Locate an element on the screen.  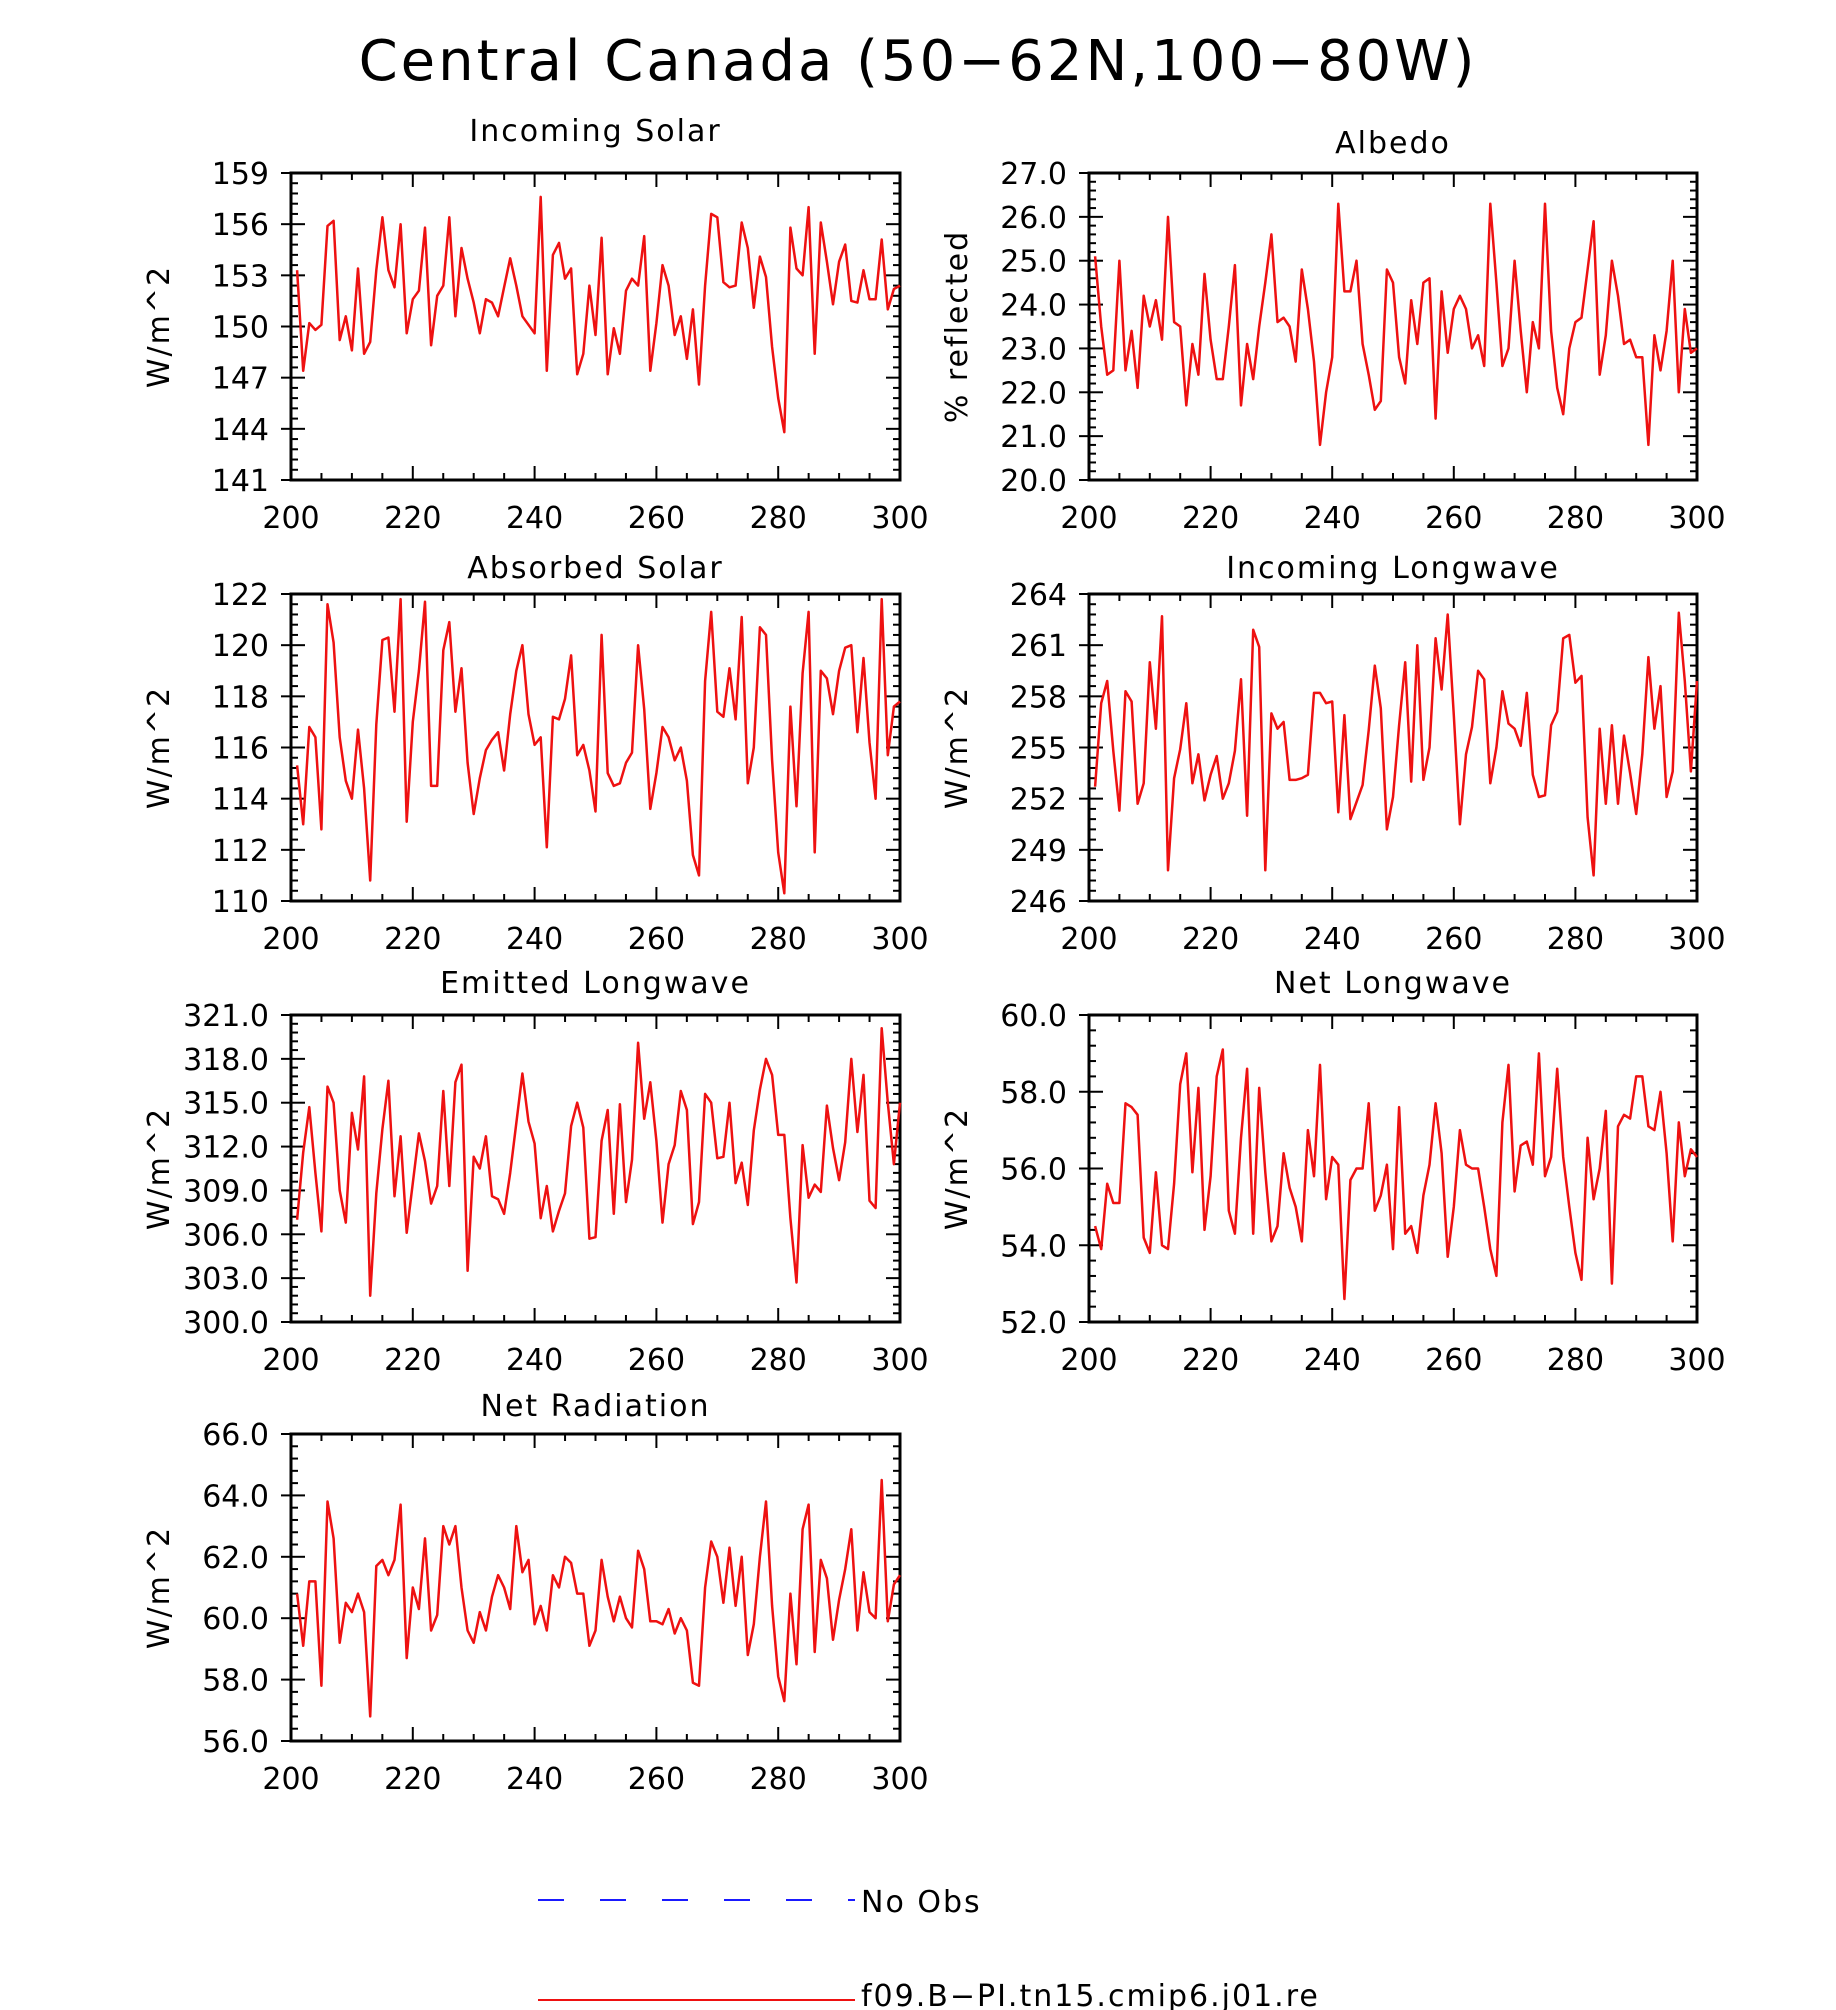
legend-label-model: f09.B−PI.tn15.cmip6.j01.re is located at coordinates (1090, 1994).